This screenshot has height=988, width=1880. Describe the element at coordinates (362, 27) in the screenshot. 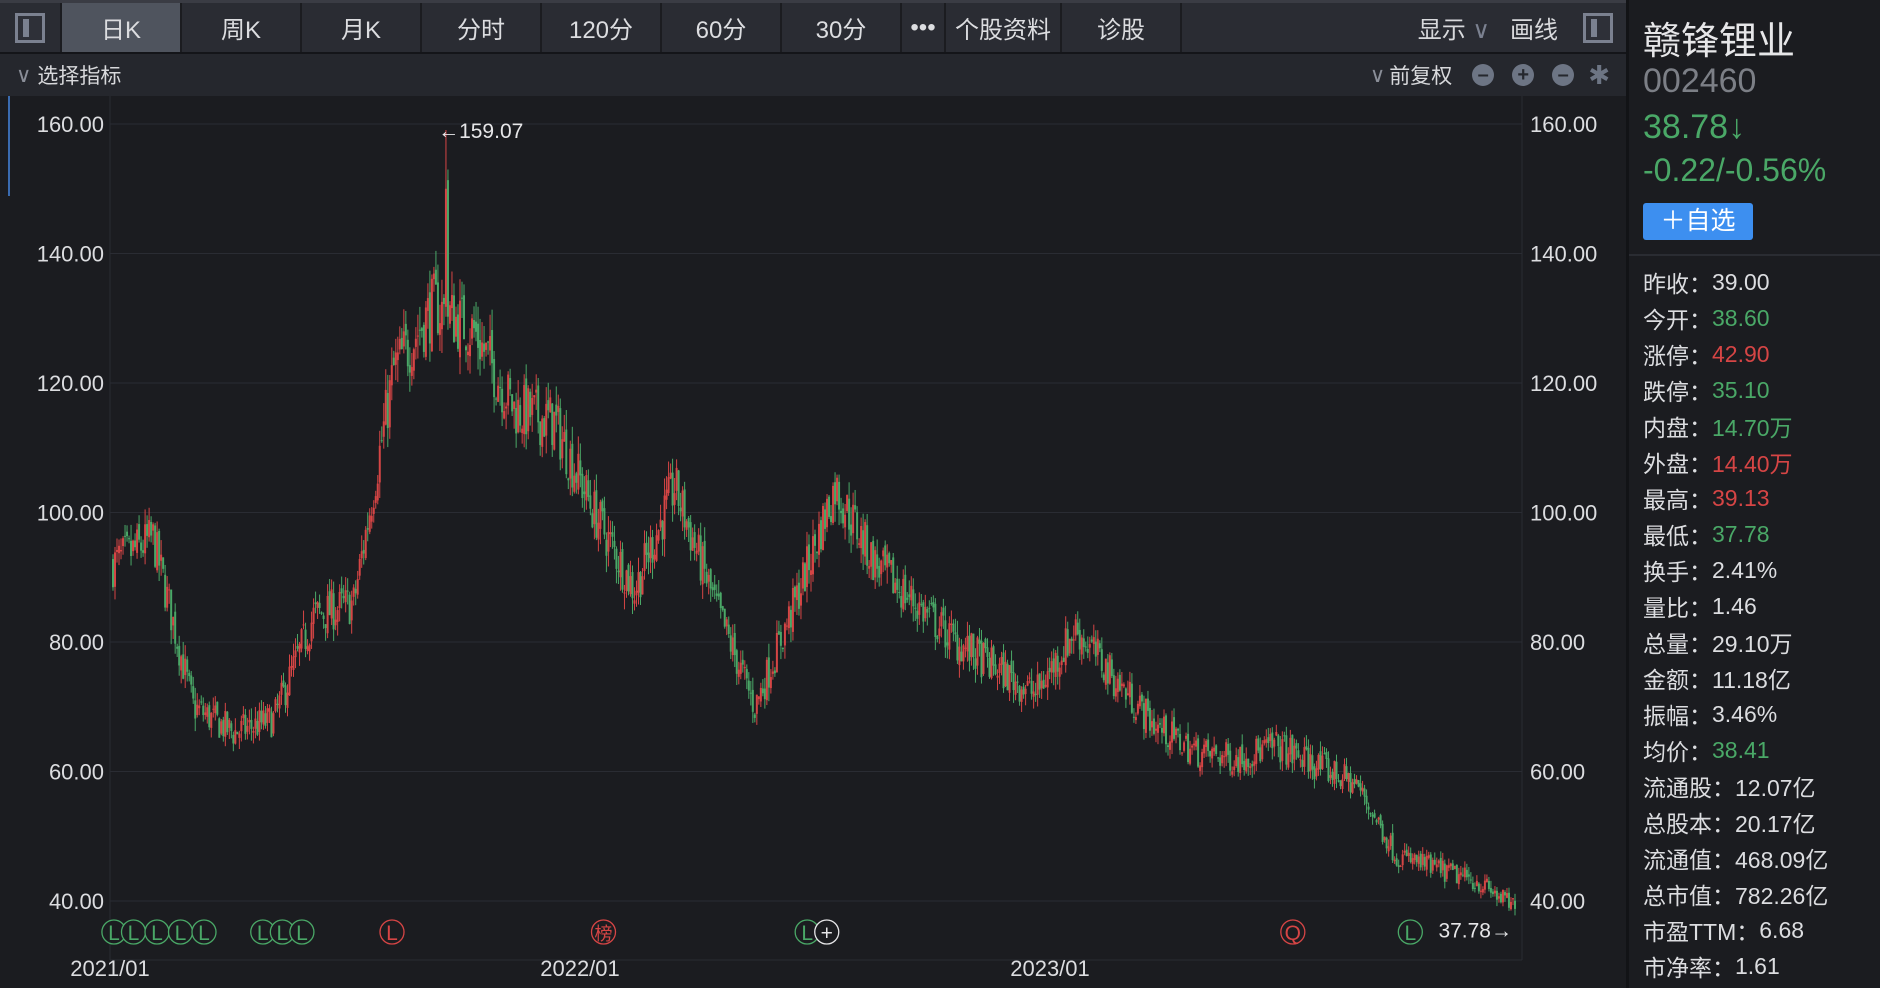

I see `tab-2: 月K` at that location.